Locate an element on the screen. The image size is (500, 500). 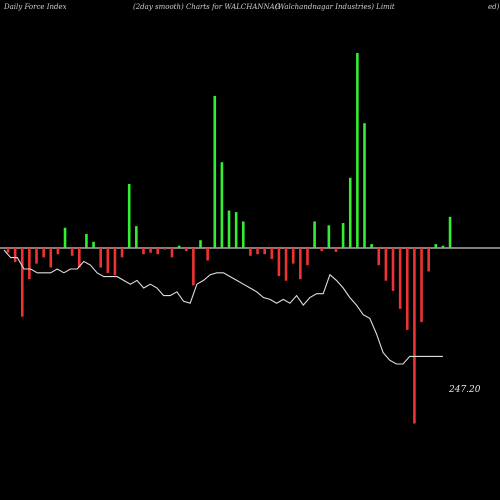
chart-header-title: (2day smooth) Charts for WALCHANNAG is located at coordinates (207, 7).